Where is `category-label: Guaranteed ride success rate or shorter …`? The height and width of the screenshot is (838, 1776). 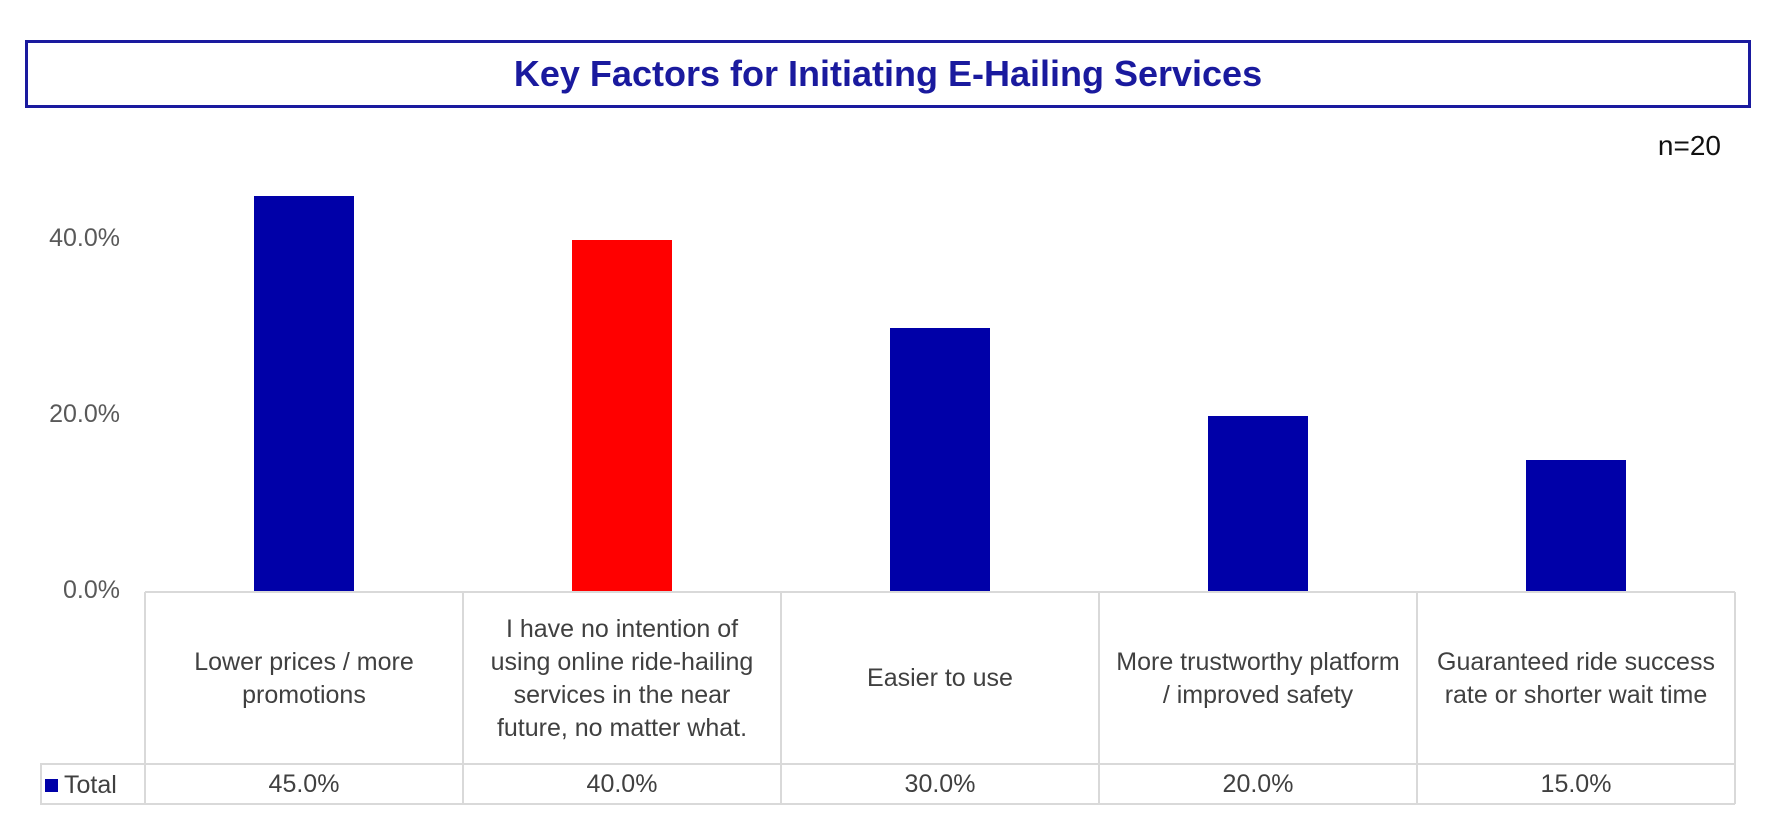 category-label: Guaranteed ride success rate or shorter … is located at coordinates (1576, 678).